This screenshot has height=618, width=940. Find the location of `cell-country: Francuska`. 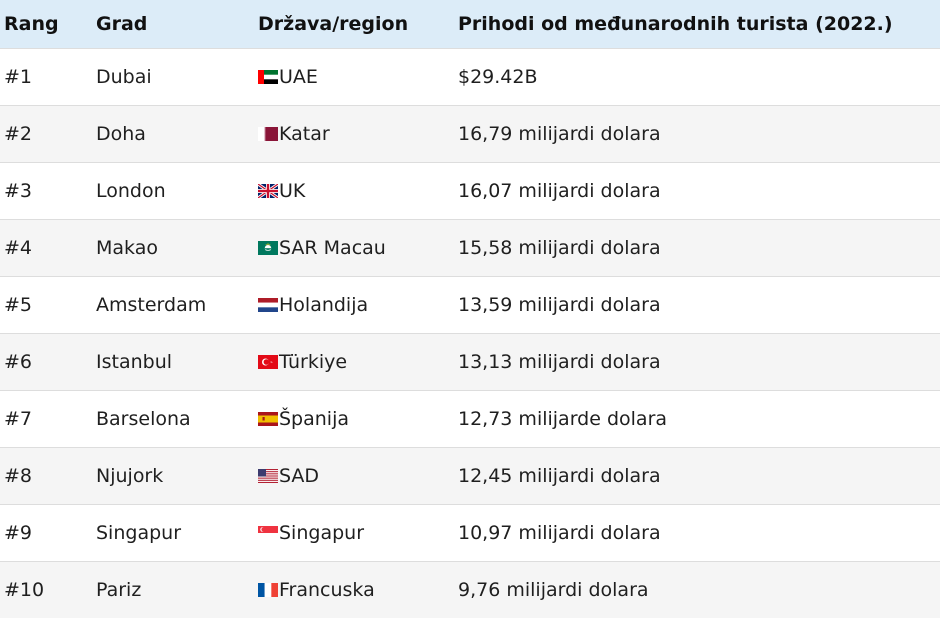

cell-country: Francuska is located at coordinates (358, 590).